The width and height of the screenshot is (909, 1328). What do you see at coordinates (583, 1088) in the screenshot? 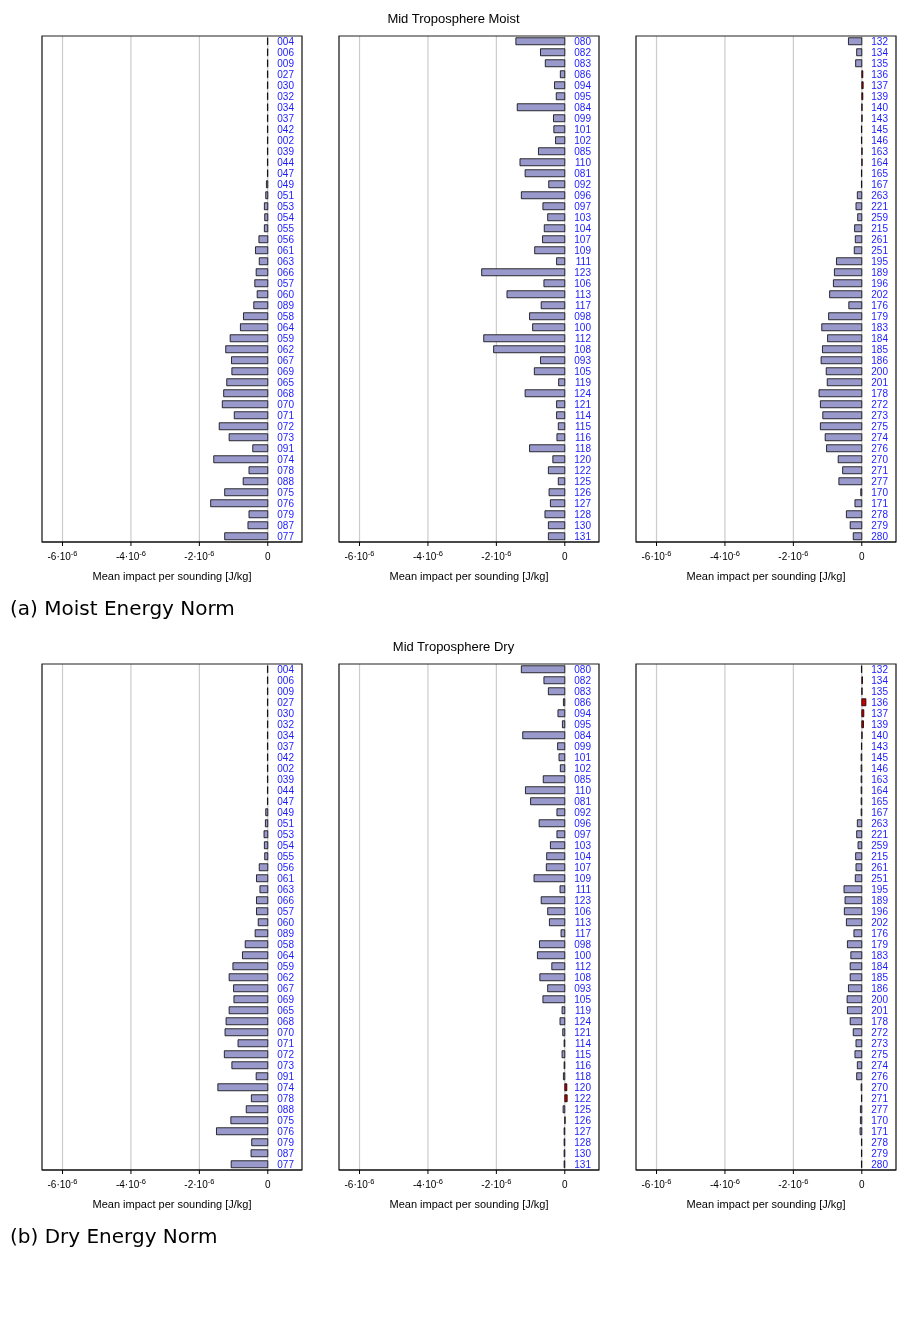
I see `y-tick-label: 120` at bounding box center [583, 1088].